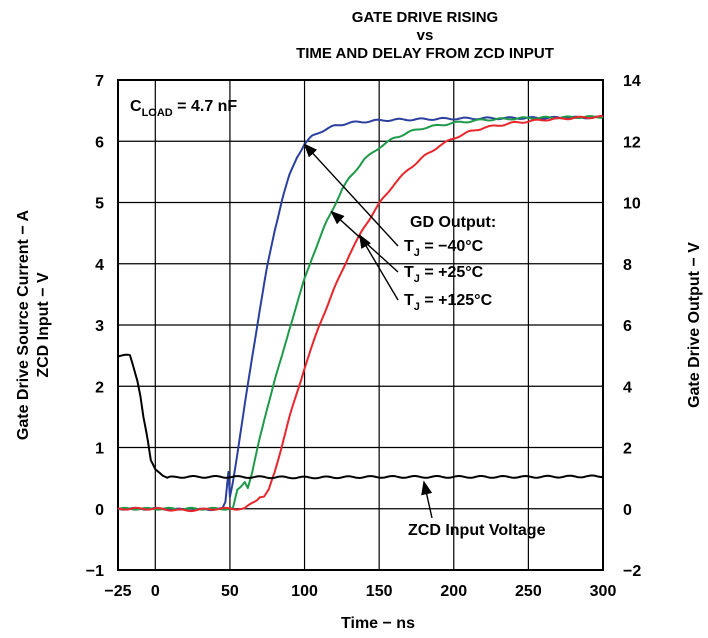 This screenshot has height=638, width=708. What do you see at coordinates (368, 331) in the screenshot?
I see `annotation-layer` at bounding box center [368, 331].